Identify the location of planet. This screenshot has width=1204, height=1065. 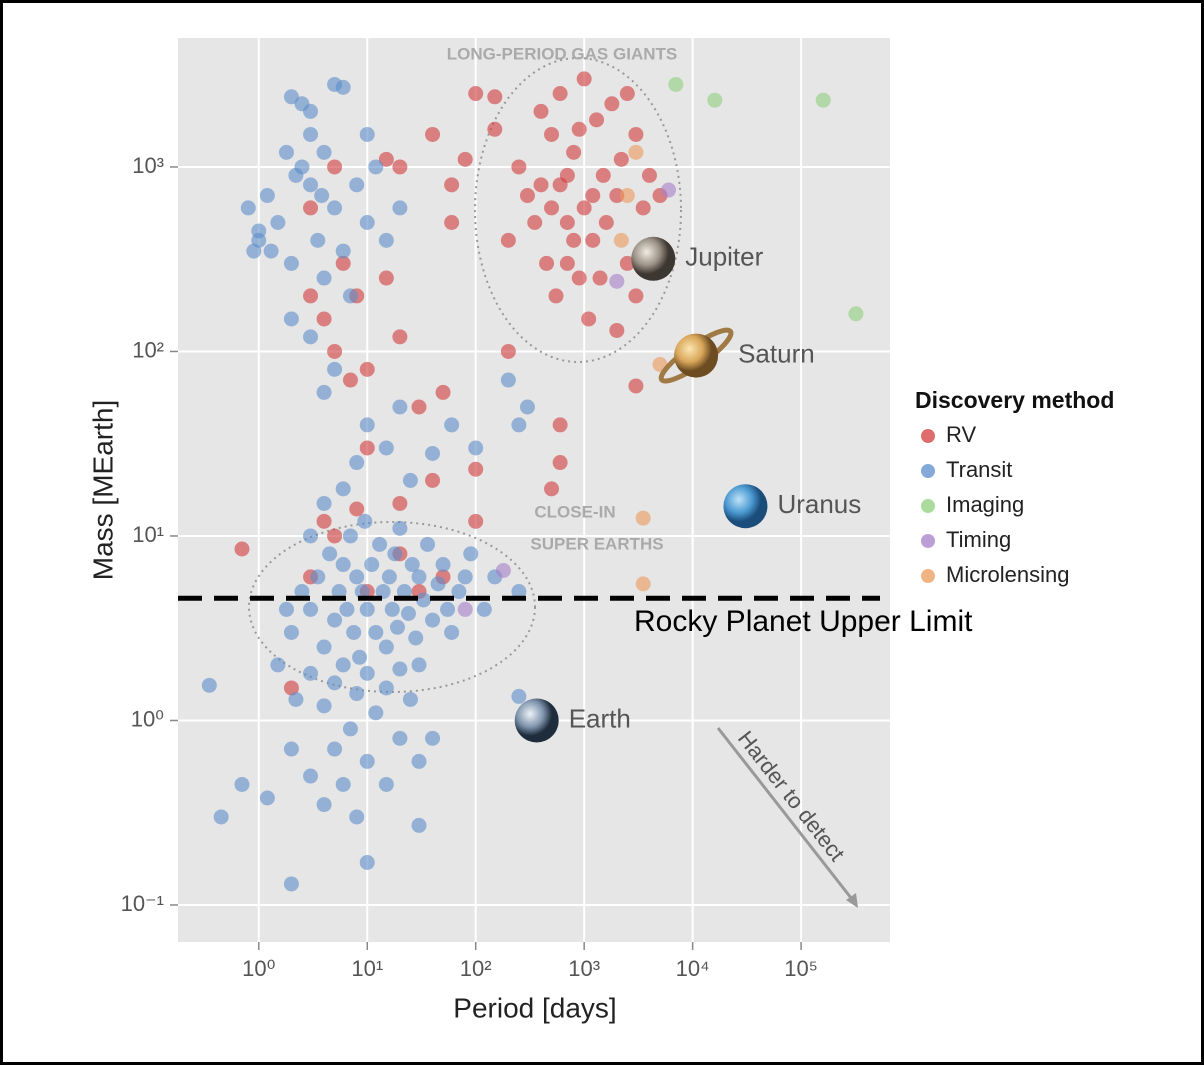
(745, 506).